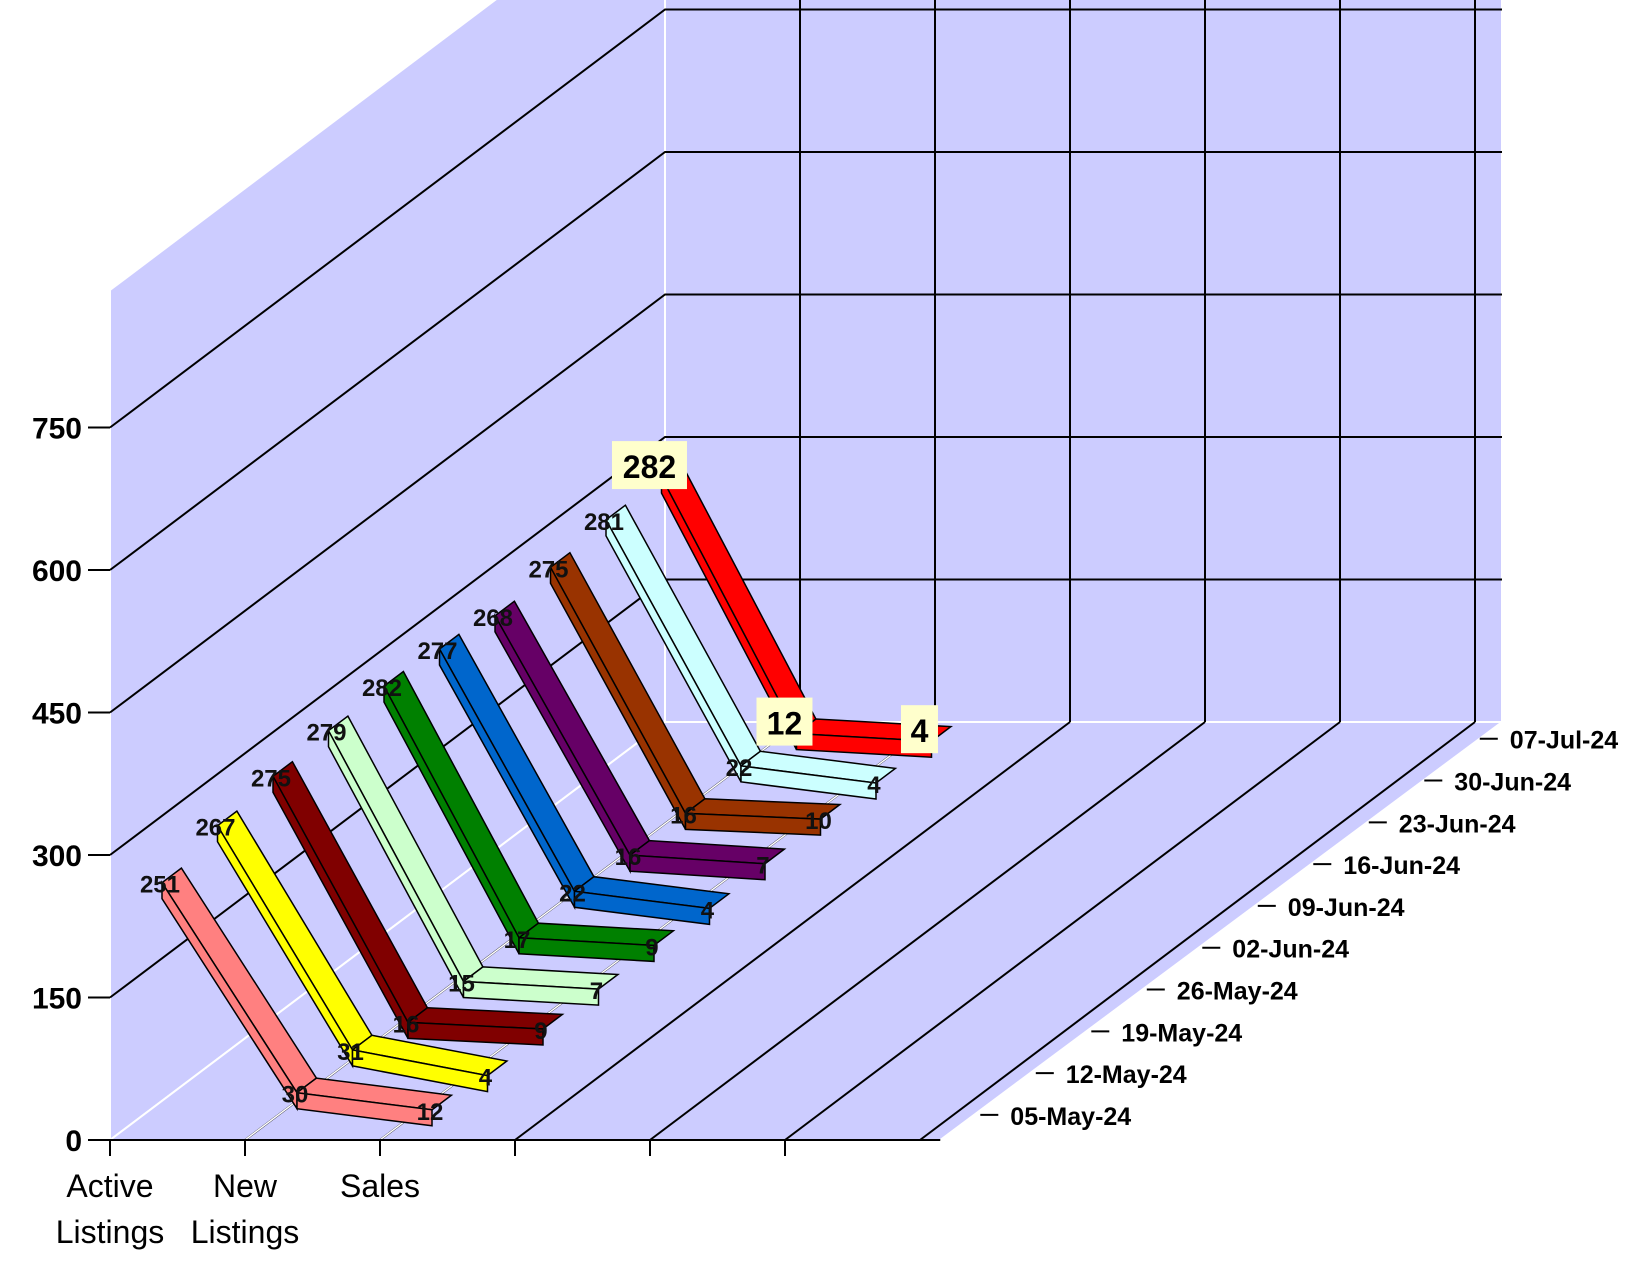 This screenshot has width=1650, height=1275. I want to click on series-date-label: 23-Jun-24, so click(1457, 824).